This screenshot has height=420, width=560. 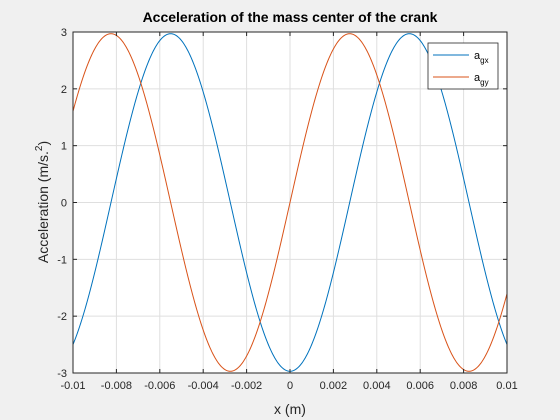 I want to click on x-tick-label: 0.01, so click(x=506, y=386).